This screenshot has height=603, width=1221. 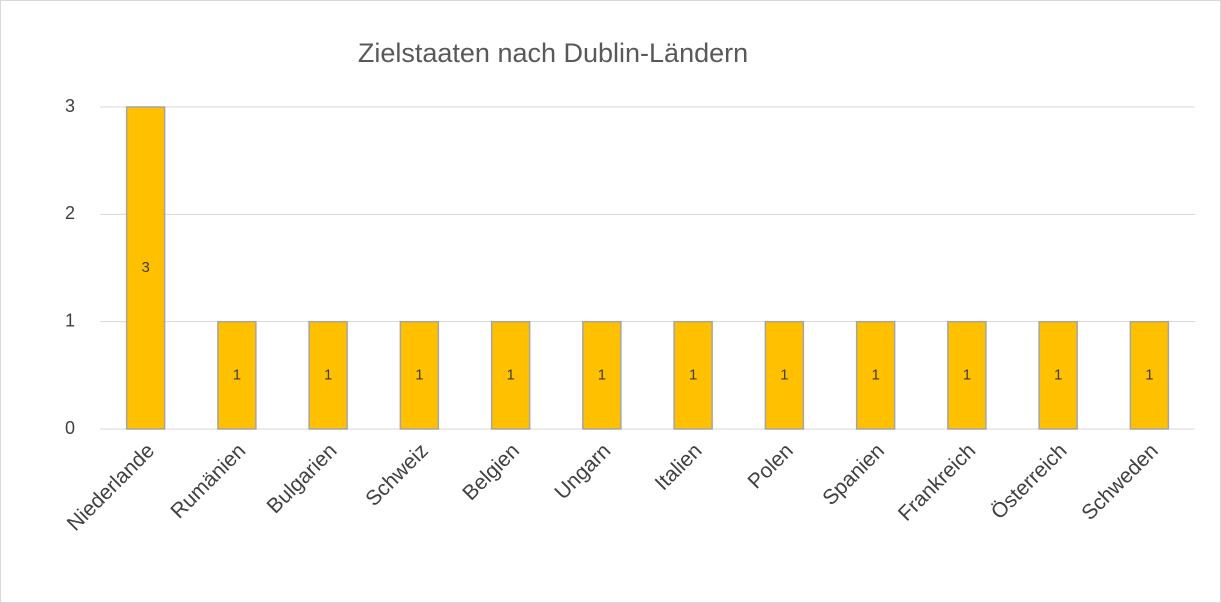 What do you see at coordinates (70, 320) in the screenshot?
I see `y-tick-label: 1` at bounding box center [70, 320].